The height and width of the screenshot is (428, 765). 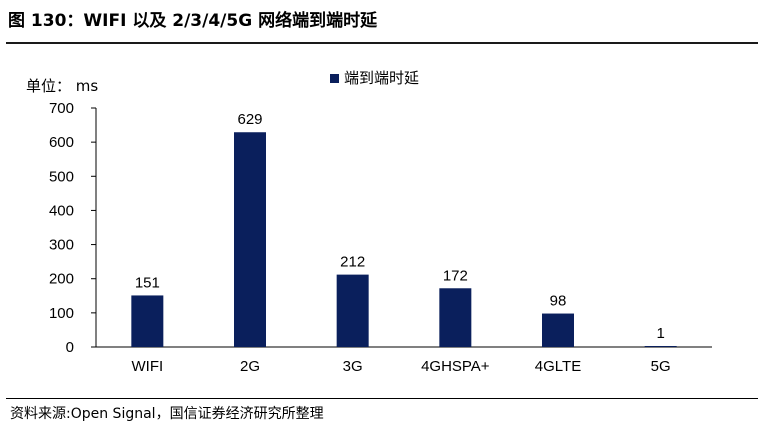 I want to click on x-tick-label: 4GHSPA+, so click(x=455, y=366).